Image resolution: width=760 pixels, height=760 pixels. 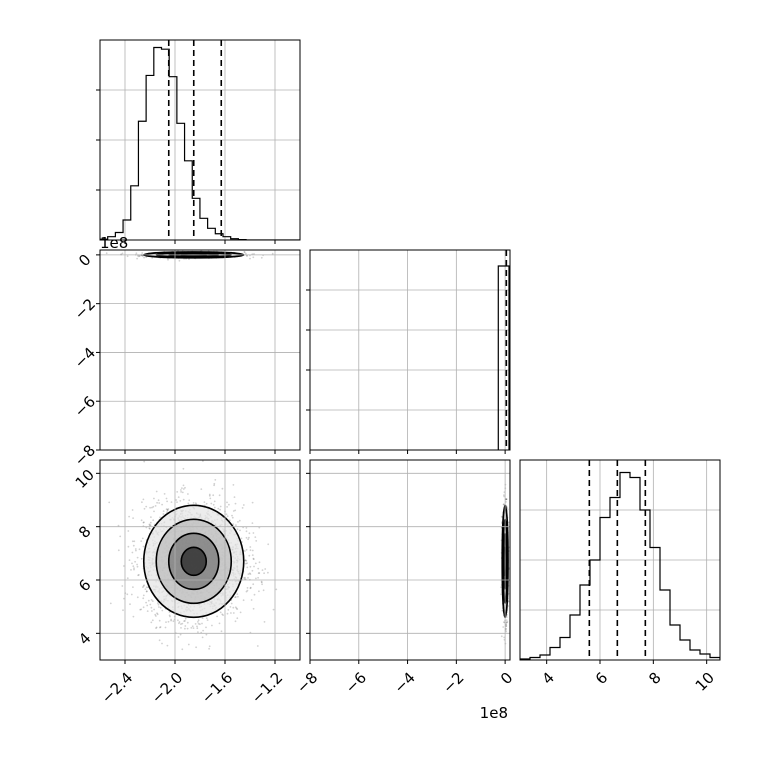 What do you see at coordinates (85, 358) in the screenshot?
I see `scatter-p0-p1-ytick-label: −4` at bounding box center [85, 358].